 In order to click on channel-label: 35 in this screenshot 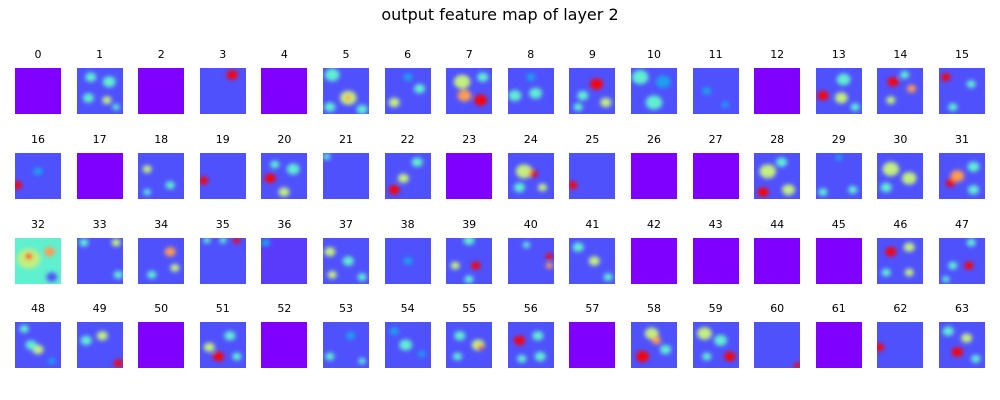, I will do `click(222, 224)`.